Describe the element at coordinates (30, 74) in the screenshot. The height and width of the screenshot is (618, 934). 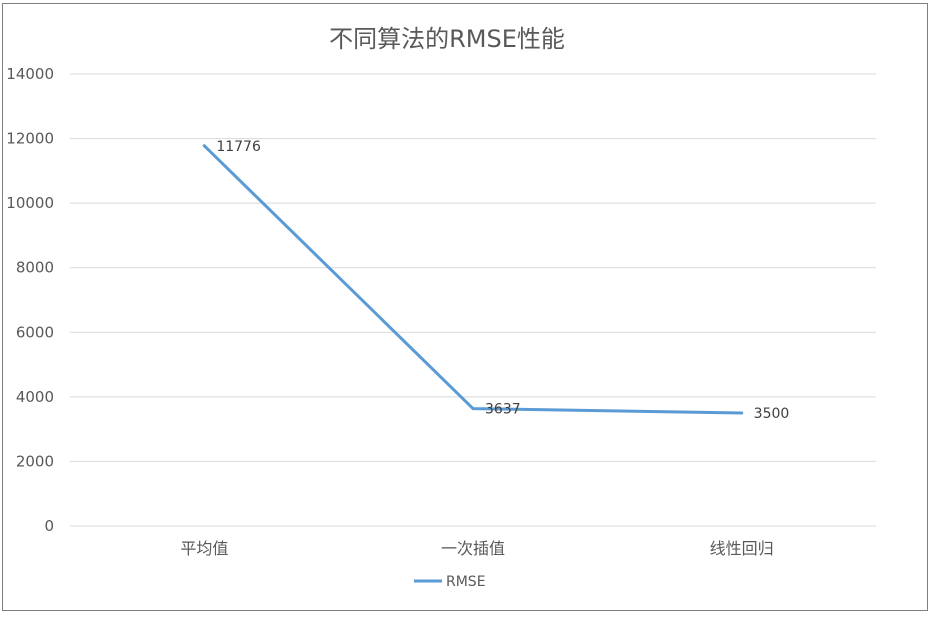
I see `y-tick-label: 14000` at that location.